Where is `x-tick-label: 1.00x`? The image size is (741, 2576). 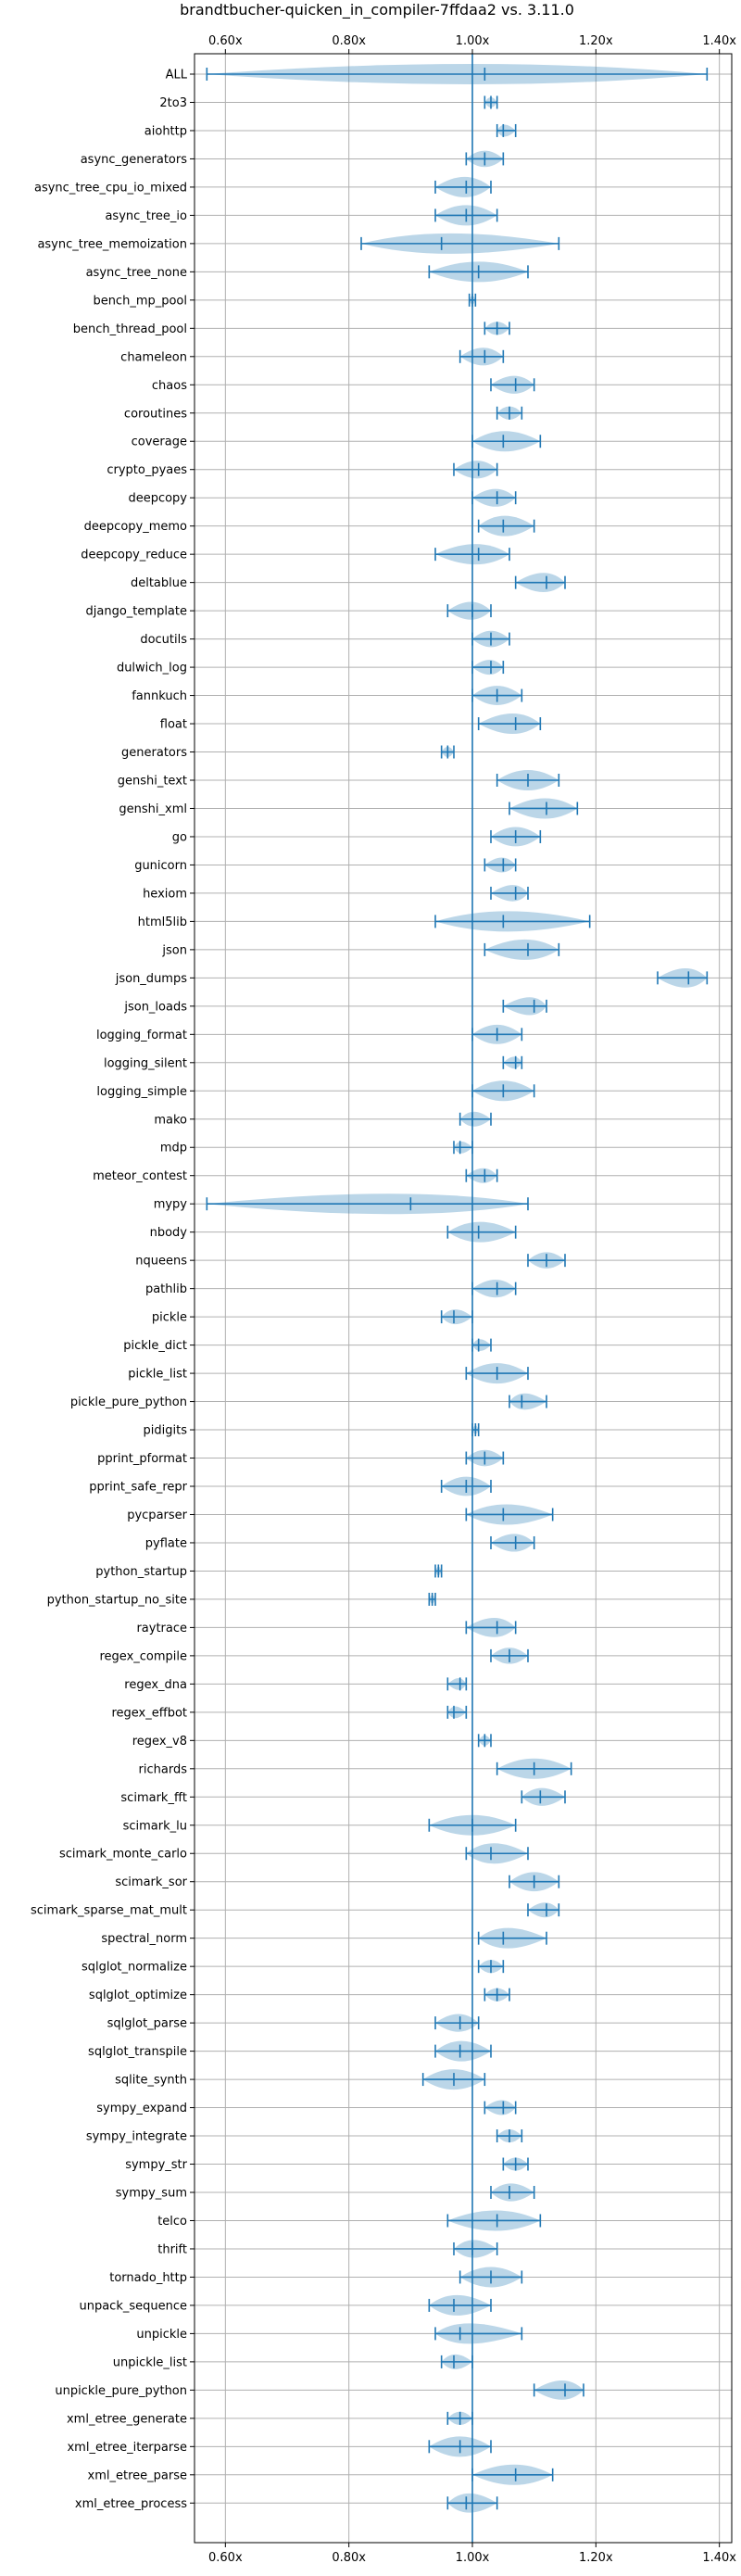 x-tick-label: 1.00x is located at coordinates (473, 41).